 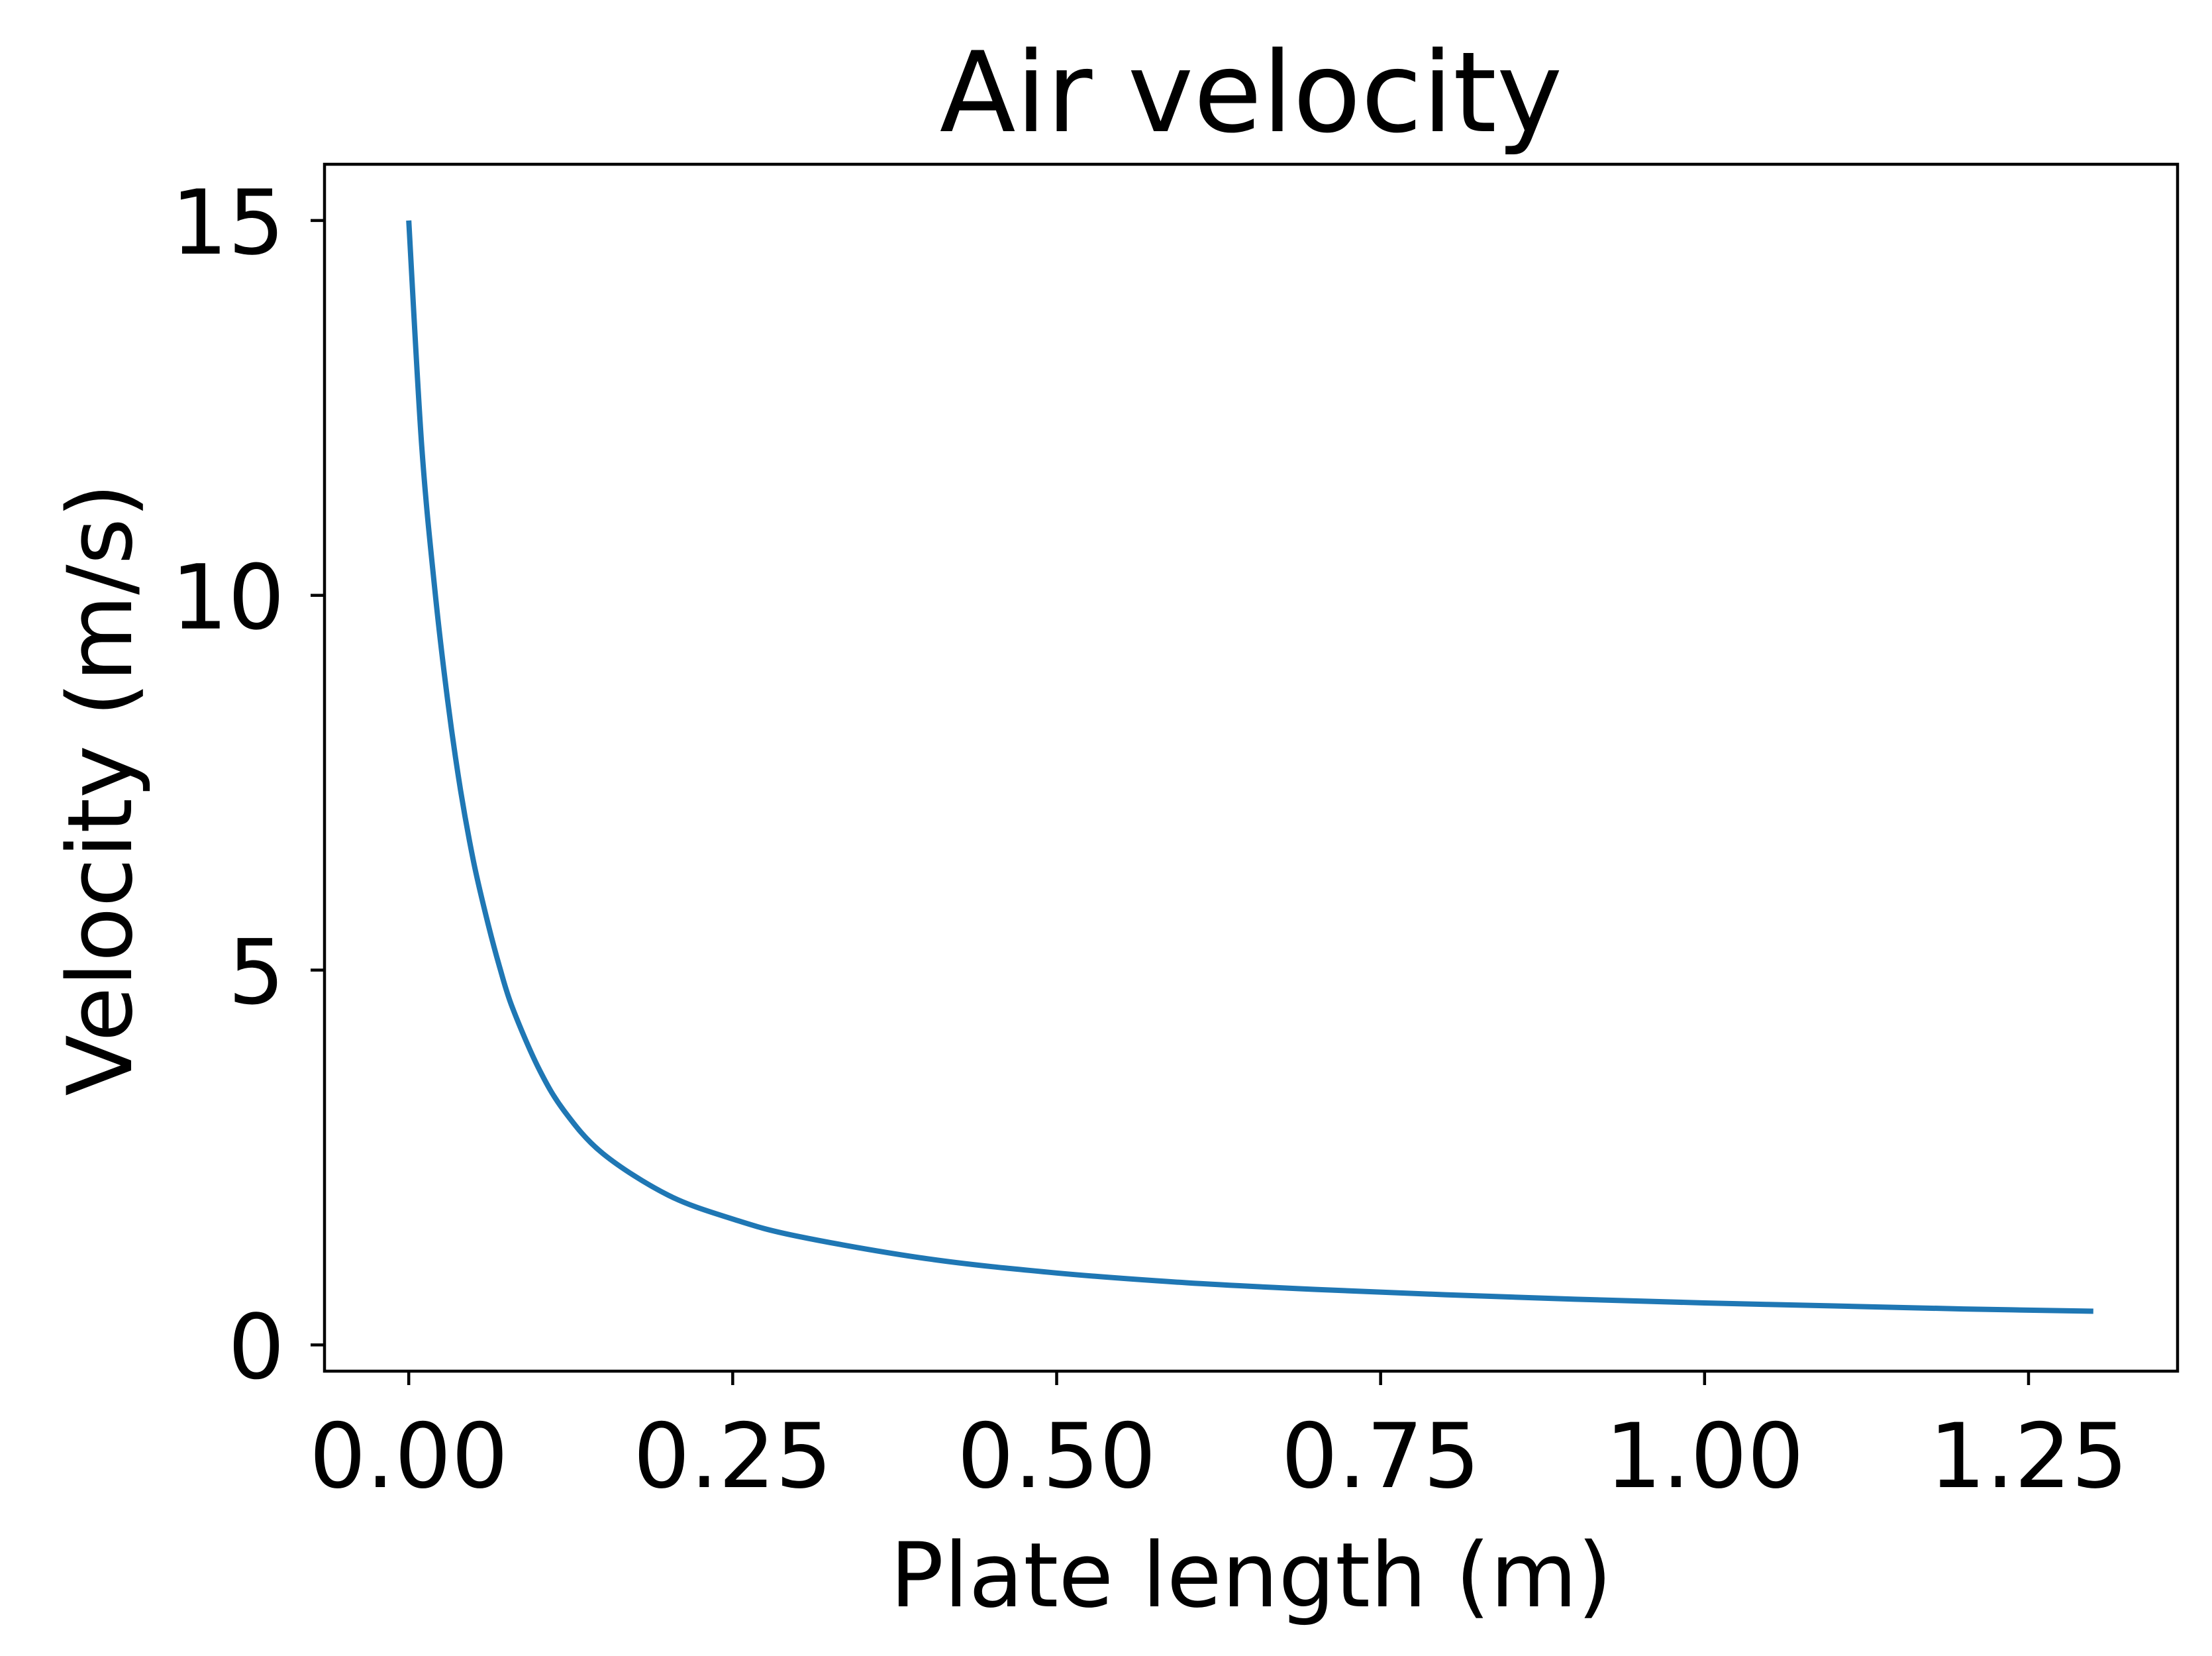 What do you see at coordinates (1380, 1456) in the screenshot?
I see `x-tick-label: 0.75` at bounding box center [1380, 1456].